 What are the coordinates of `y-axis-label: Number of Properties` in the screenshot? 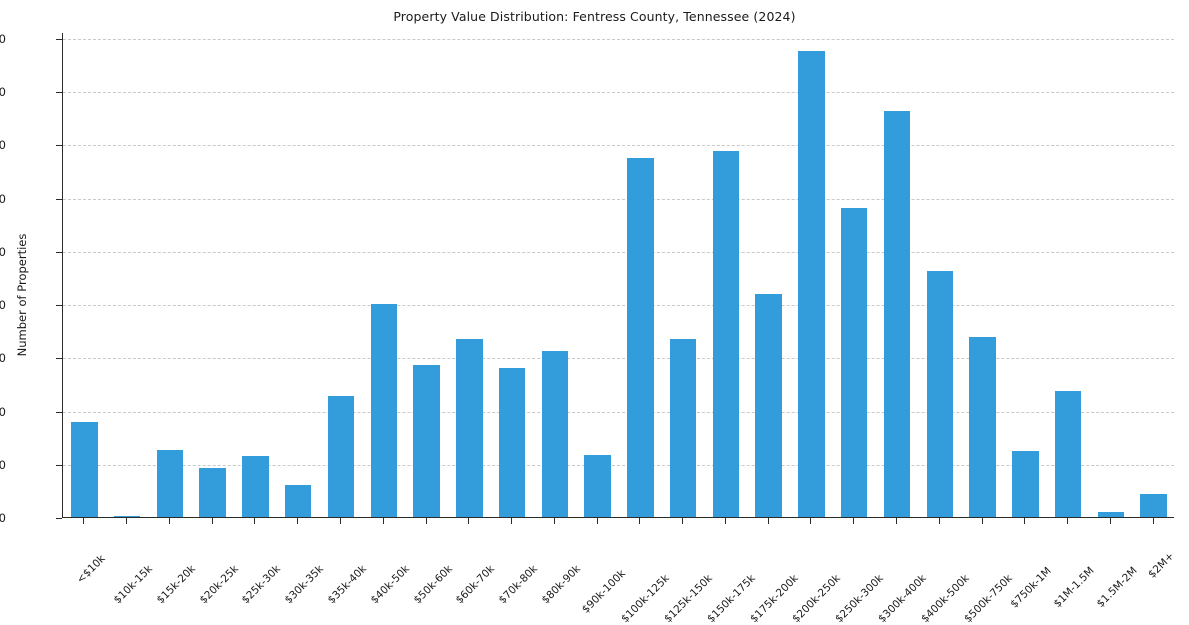 It's located at (22, 295).